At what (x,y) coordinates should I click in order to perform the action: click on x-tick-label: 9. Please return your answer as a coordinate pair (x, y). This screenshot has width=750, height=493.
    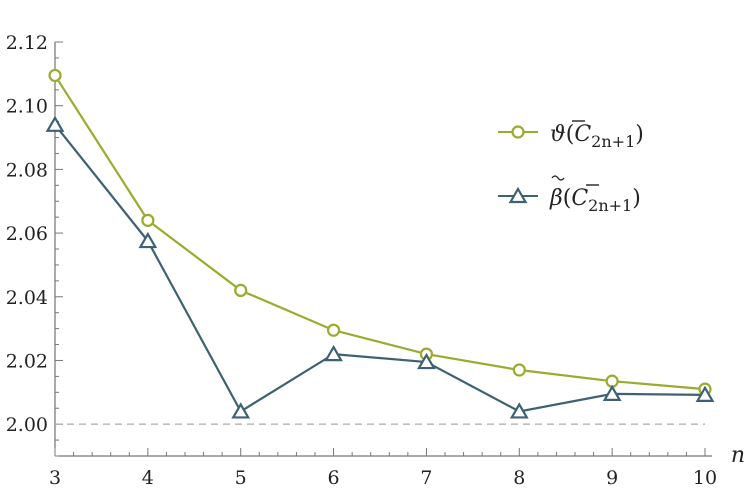
    Looking at the image, I should click on (612, 478).